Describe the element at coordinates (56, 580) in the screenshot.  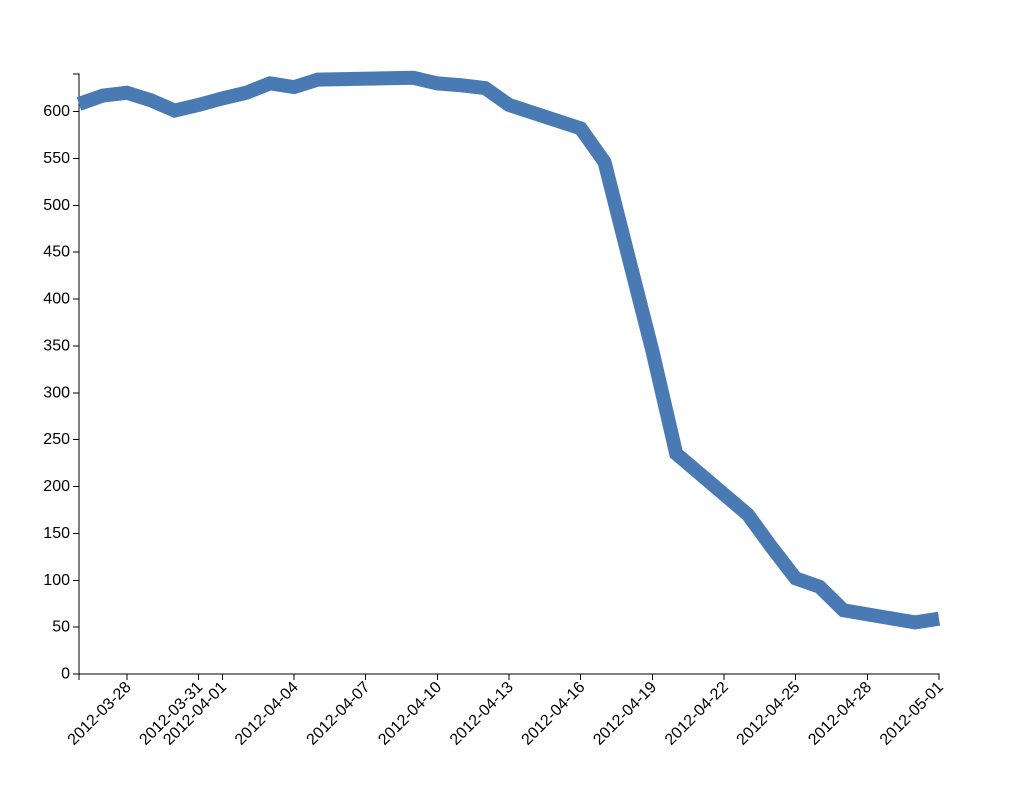
I see `y-tick-label: 100` at that location.